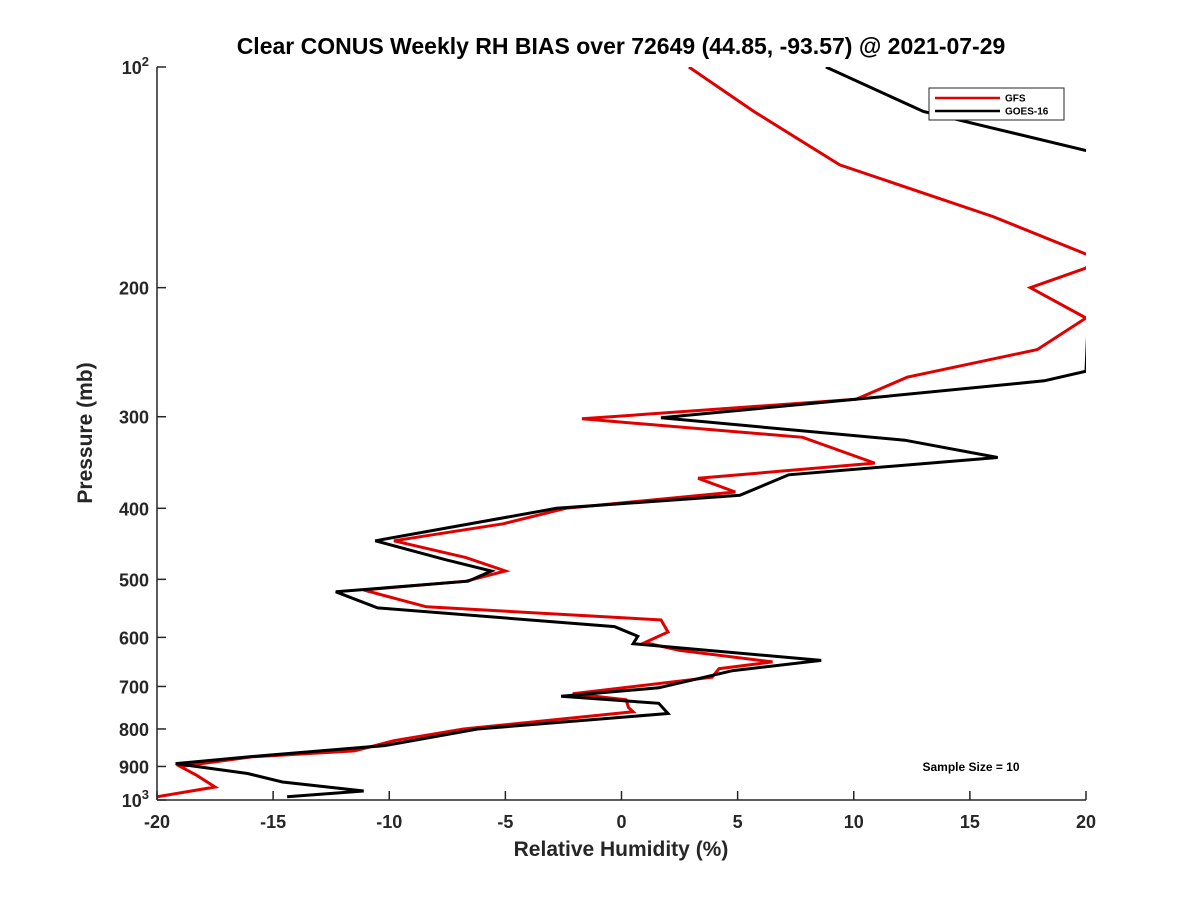  What do you see at coordinates (505, 822) in the screenshot?
I see `x-tick-label: -5` at bounding box center [505, 822].